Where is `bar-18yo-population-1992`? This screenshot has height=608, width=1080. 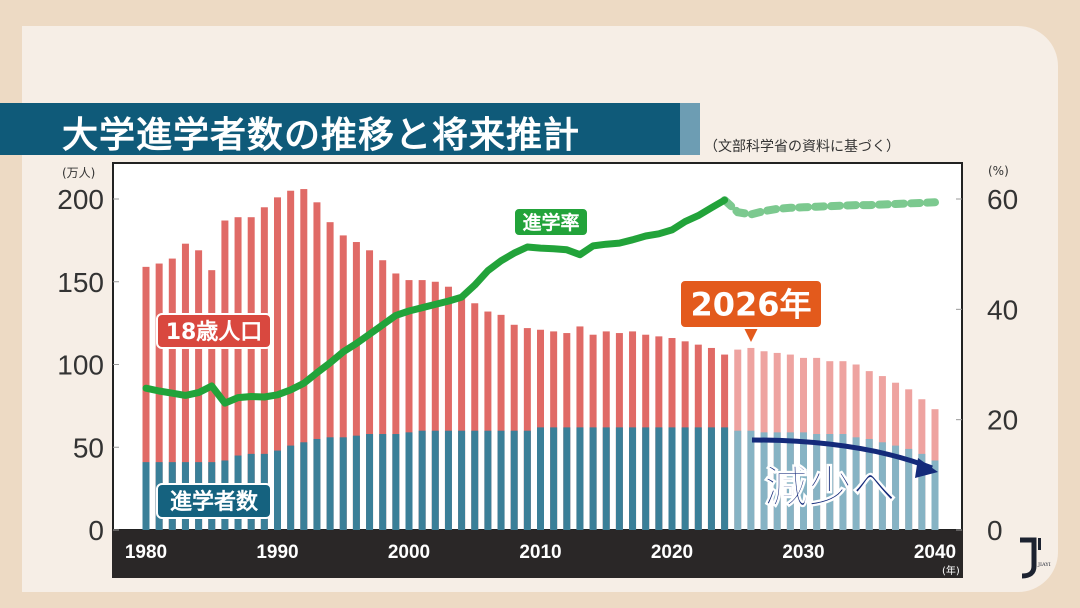
bar-18yo-population-1992 is located at coordinates (304, 359).